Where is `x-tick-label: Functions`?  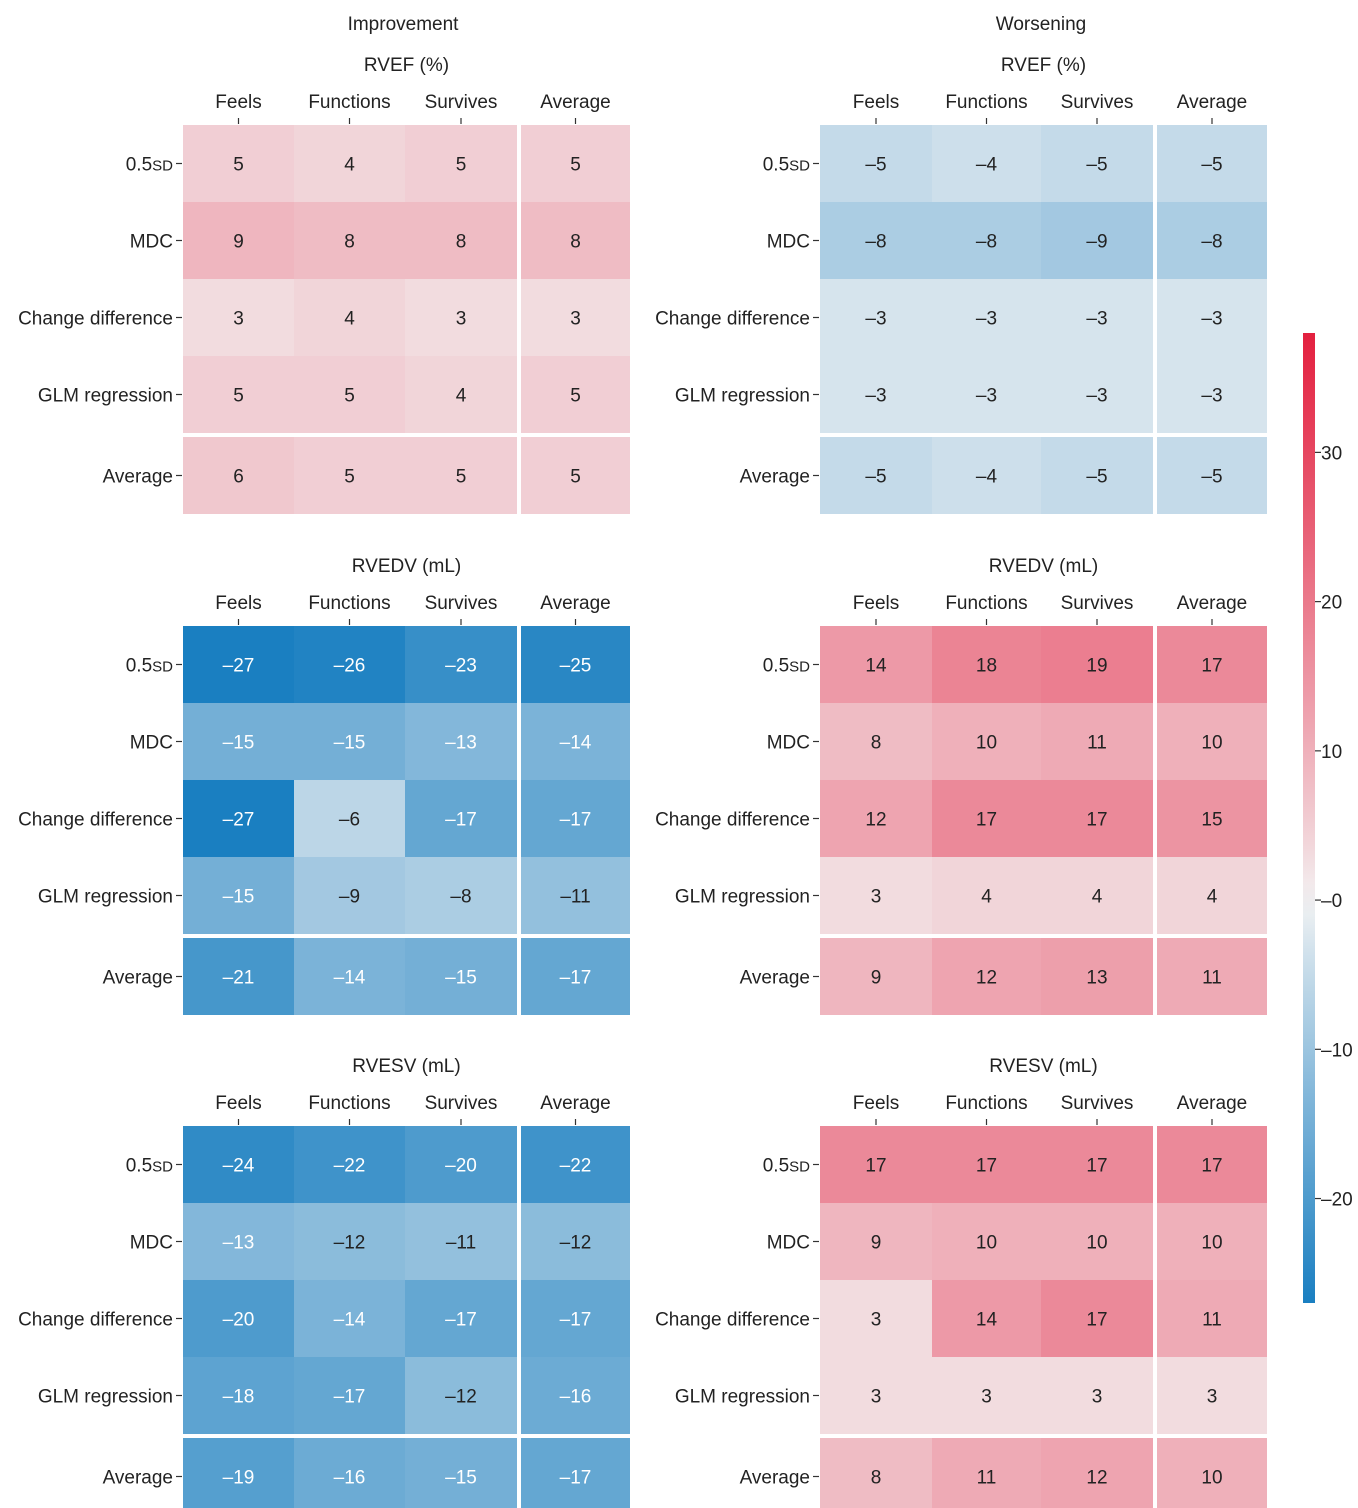 x-tick-label: Functions is located at coordinates (986, 102).